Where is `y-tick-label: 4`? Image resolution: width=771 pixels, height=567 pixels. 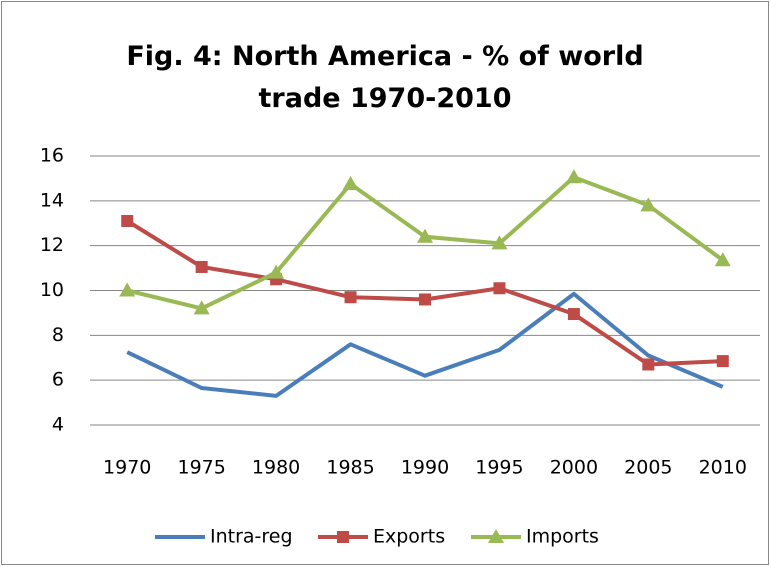 y-tick-label: 4 is located at coordinates (58, 425).